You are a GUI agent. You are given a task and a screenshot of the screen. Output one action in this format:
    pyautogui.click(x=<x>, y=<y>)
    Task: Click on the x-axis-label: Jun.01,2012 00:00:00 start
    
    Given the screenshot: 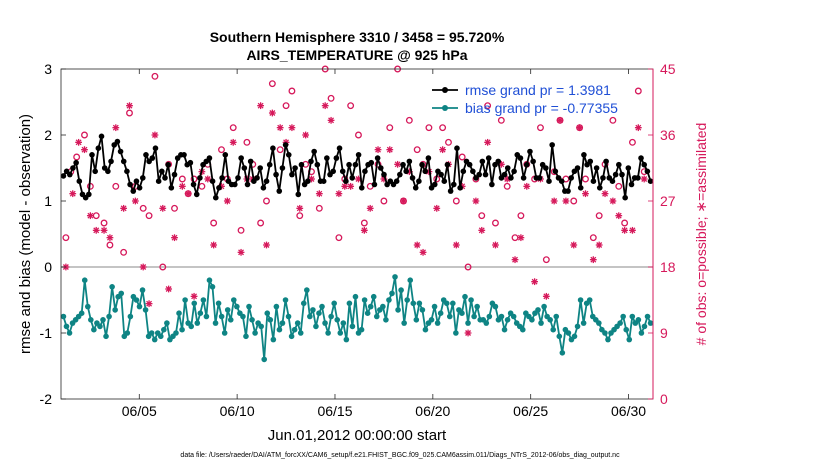 What is the action you would take?
    pyautogui.click(x=357, y=435)
    